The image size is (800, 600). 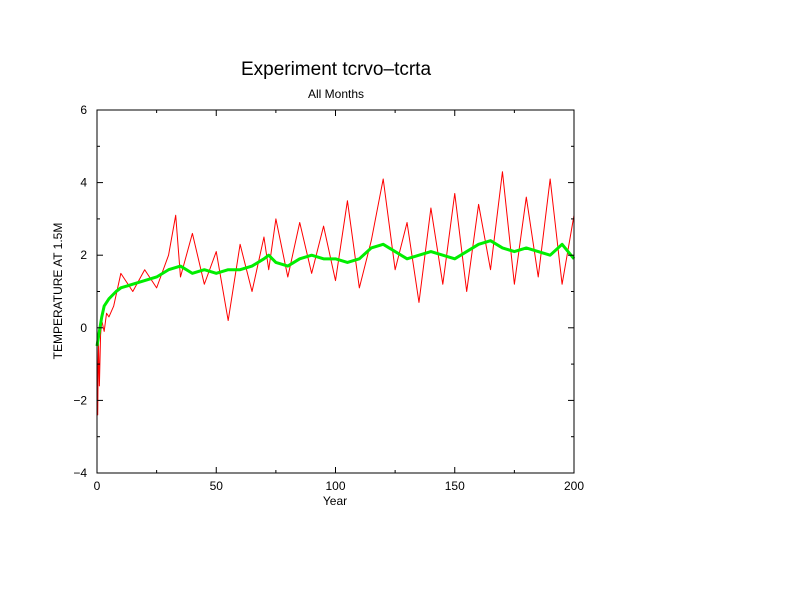 What do you see at coordinates (217, 486) in the screenshot?
I see `x-tick-label: 50` at bounding box center [217, 486].